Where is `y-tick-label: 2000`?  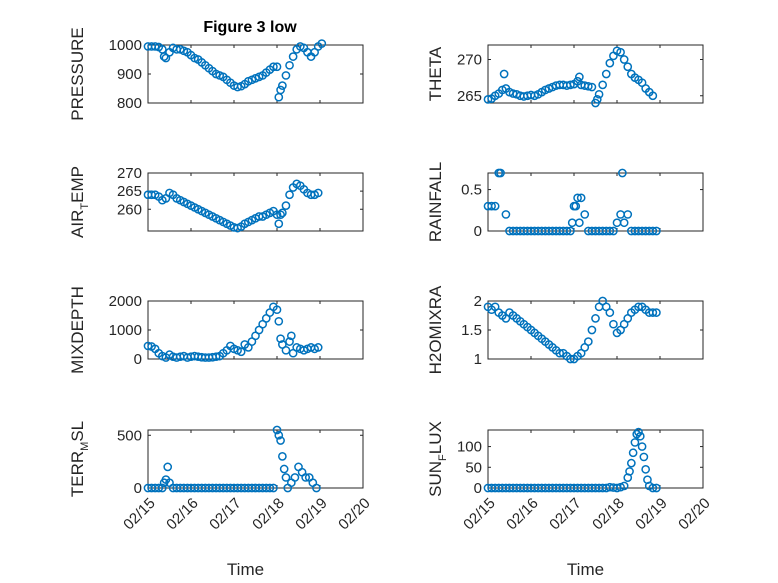
y-tick-label: 2000 is located at coordinates (125, 301).